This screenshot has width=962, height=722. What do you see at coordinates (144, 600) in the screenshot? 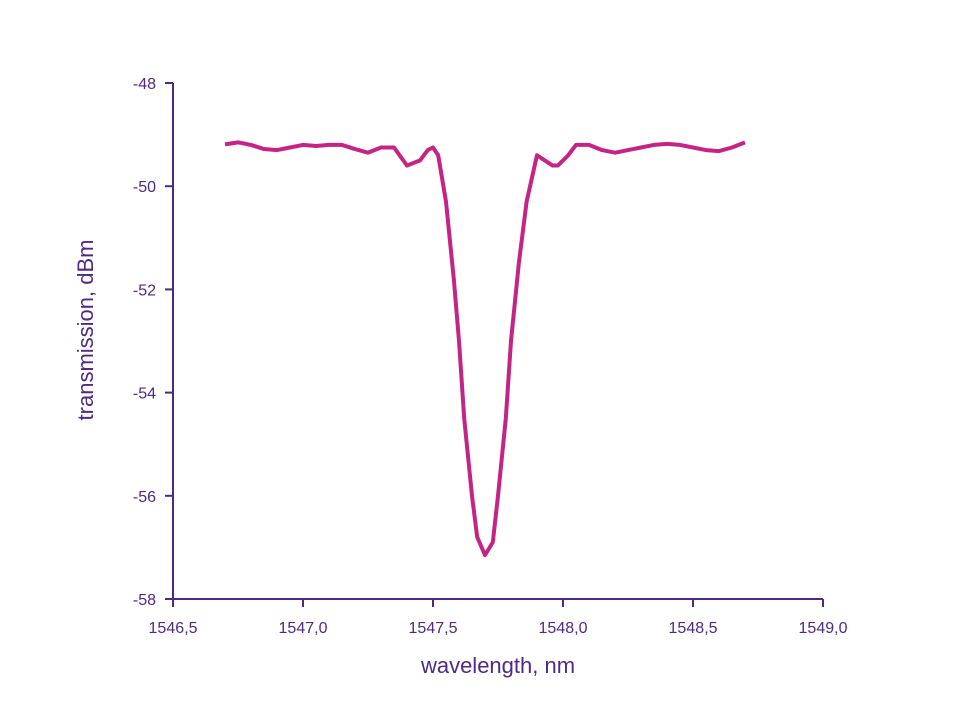
I see `y-tick-label: -58` at bounding box center [144, 600].